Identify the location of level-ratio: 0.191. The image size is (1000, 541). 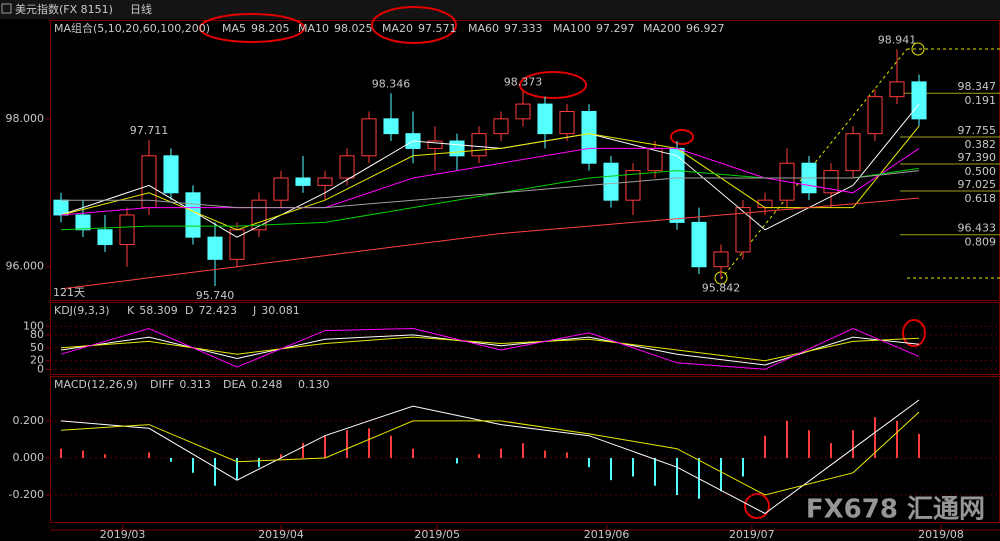
(981, 100).